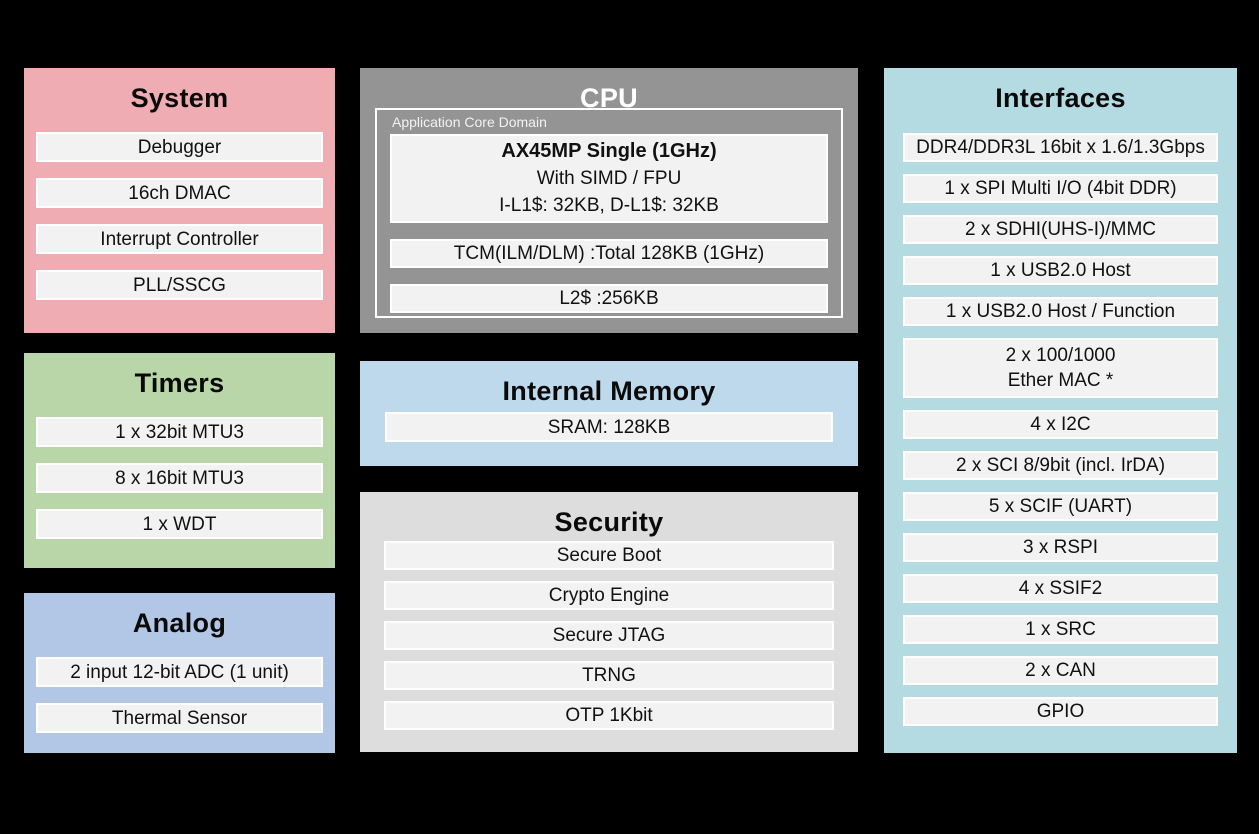 The height and width of the screenshot is (834, 1259). I want to click on block-secure-jtag: Secure JTAG, so click(609, 635).